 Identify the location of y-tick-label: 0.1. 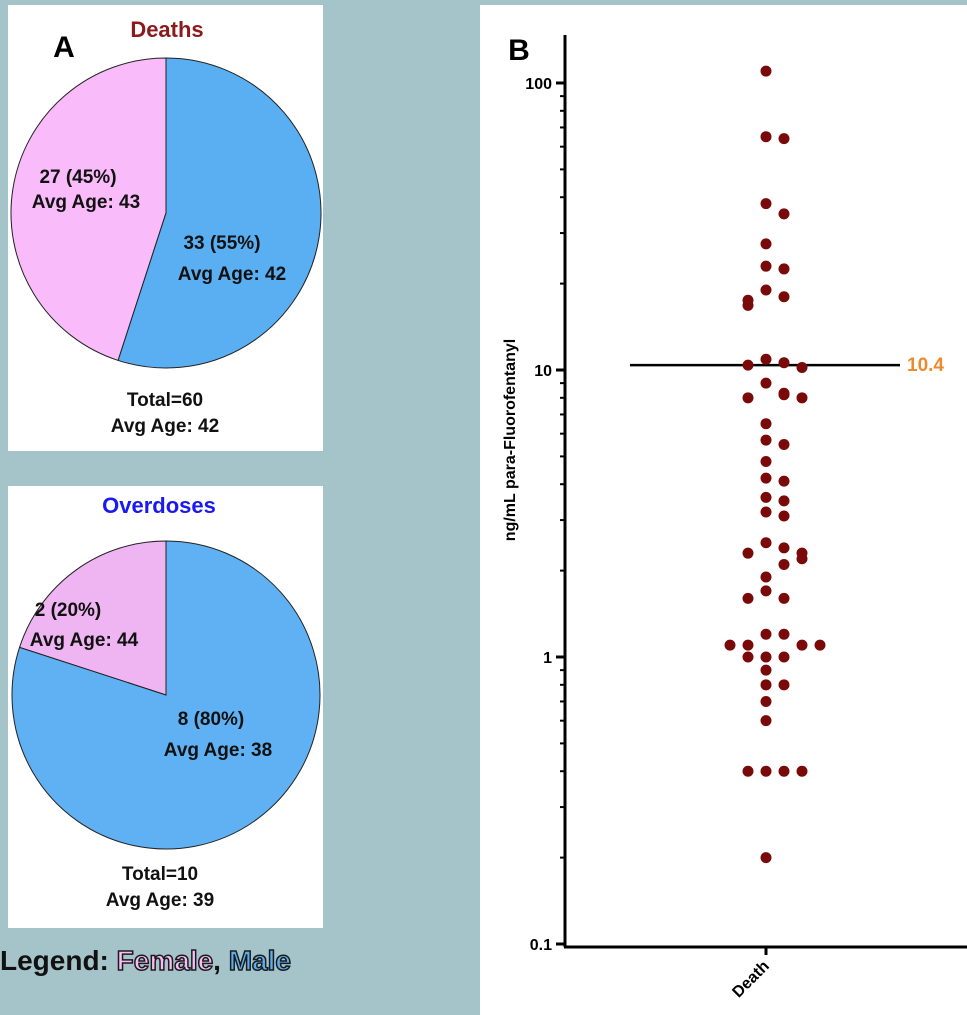
(541, 945).